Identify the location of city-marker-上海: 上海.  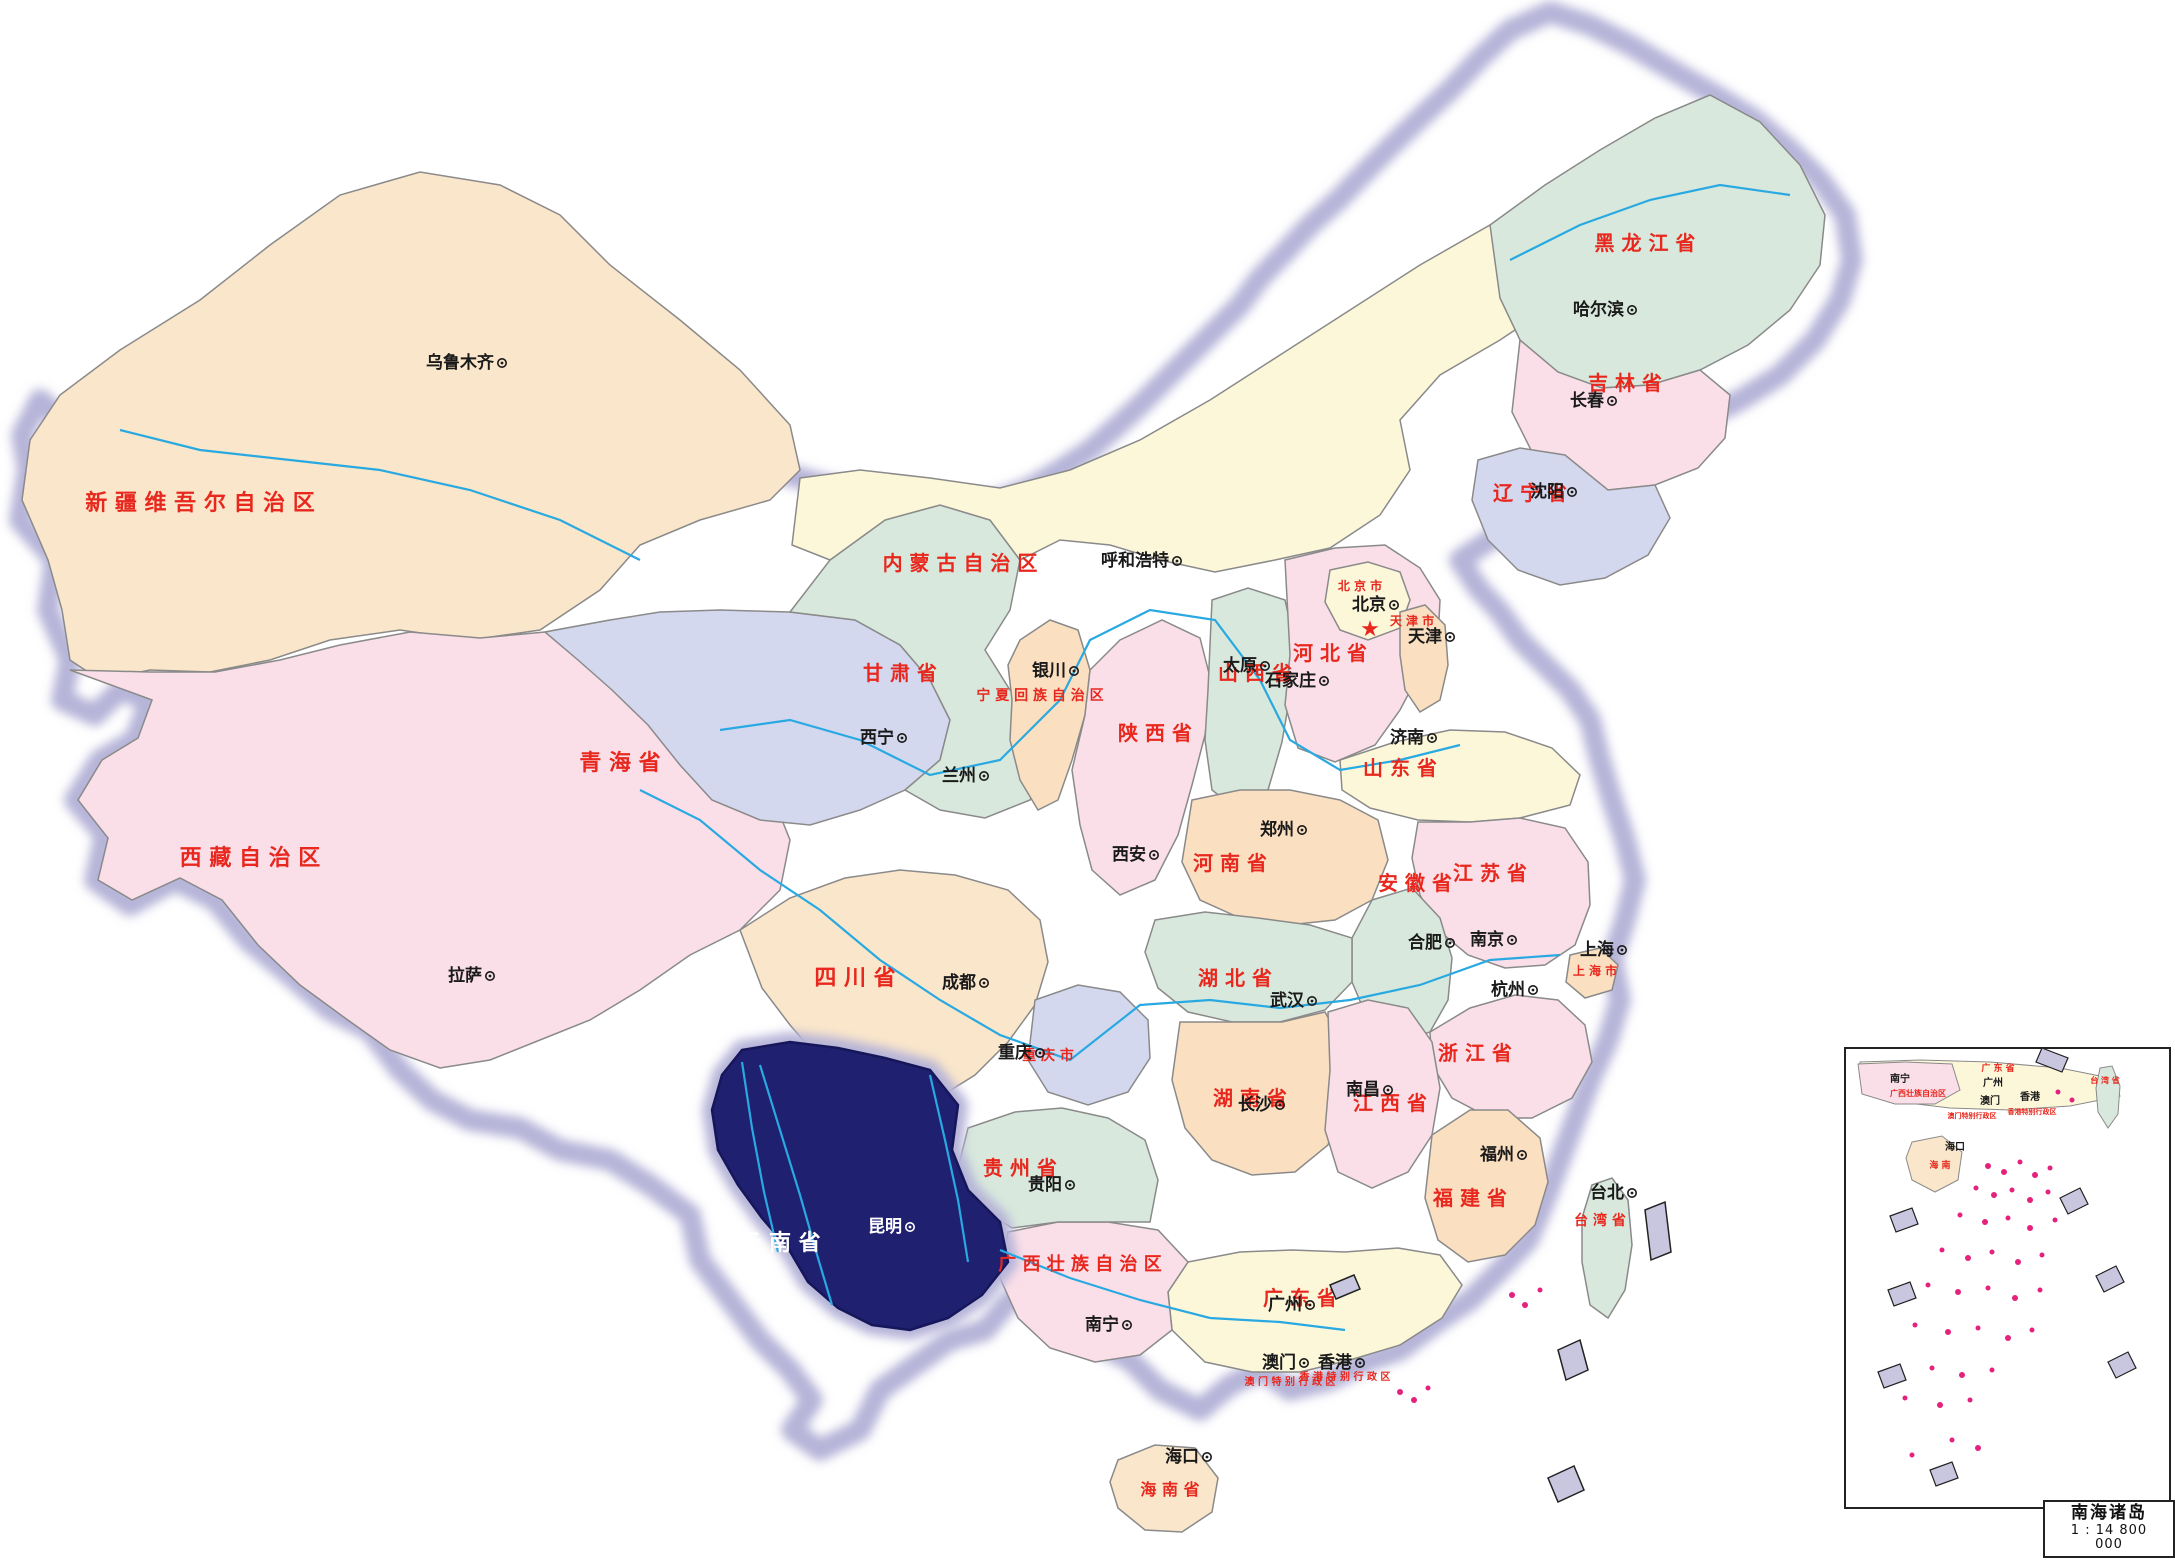
(1604, 949).